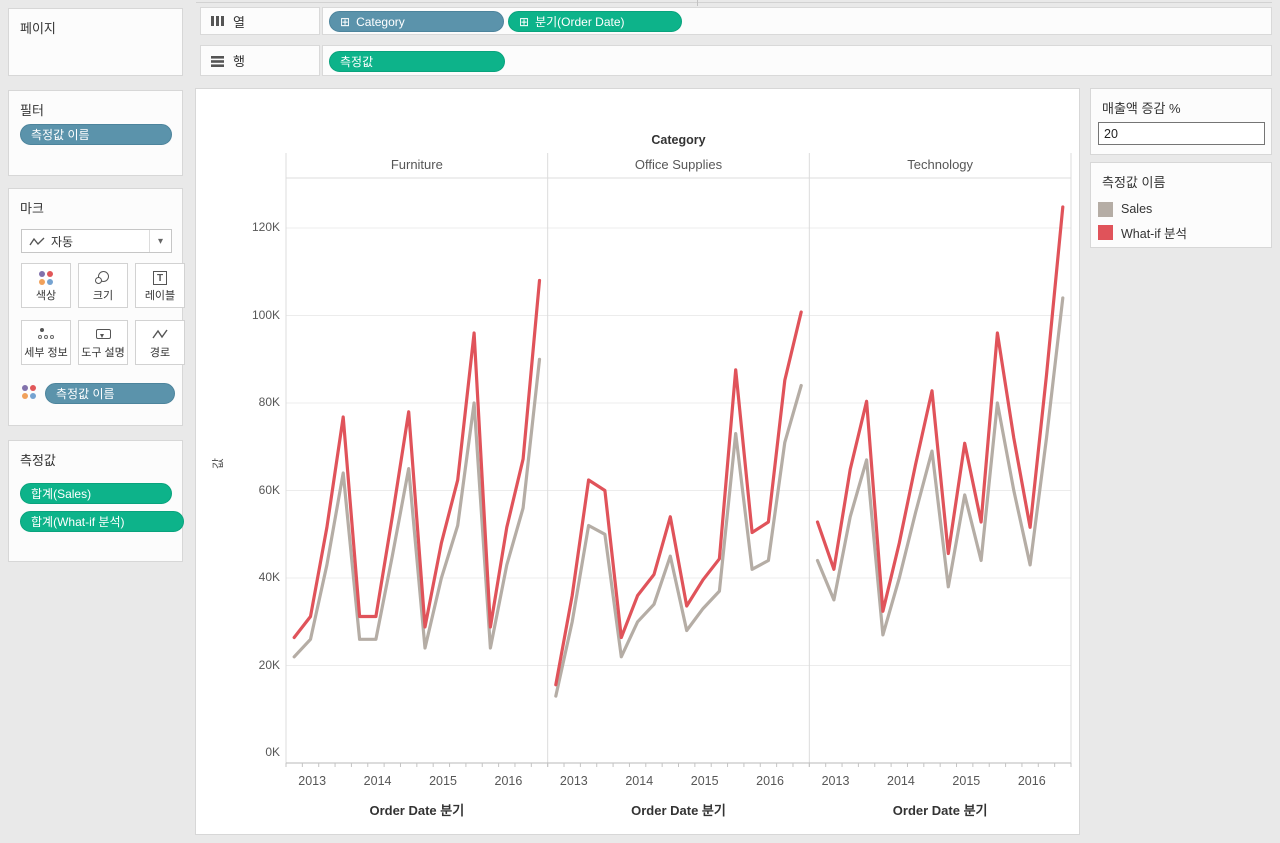 This screenshot has height=843, width=1280. What do you see at coordinates (940, 164) in the screenshot?
I see `column-header-technology: Technology` at bounding box center [940, 164].